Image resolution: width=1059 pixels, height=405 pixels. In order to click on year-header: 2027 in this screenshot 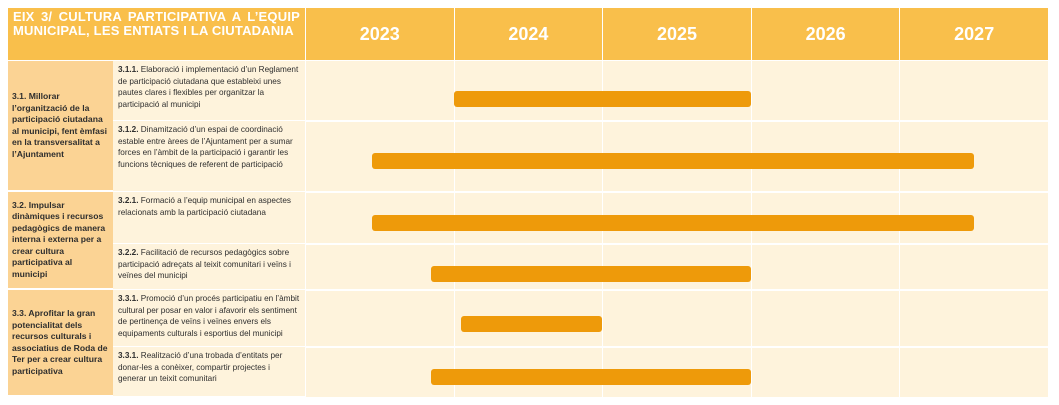, I will do `click(974, 34)`.